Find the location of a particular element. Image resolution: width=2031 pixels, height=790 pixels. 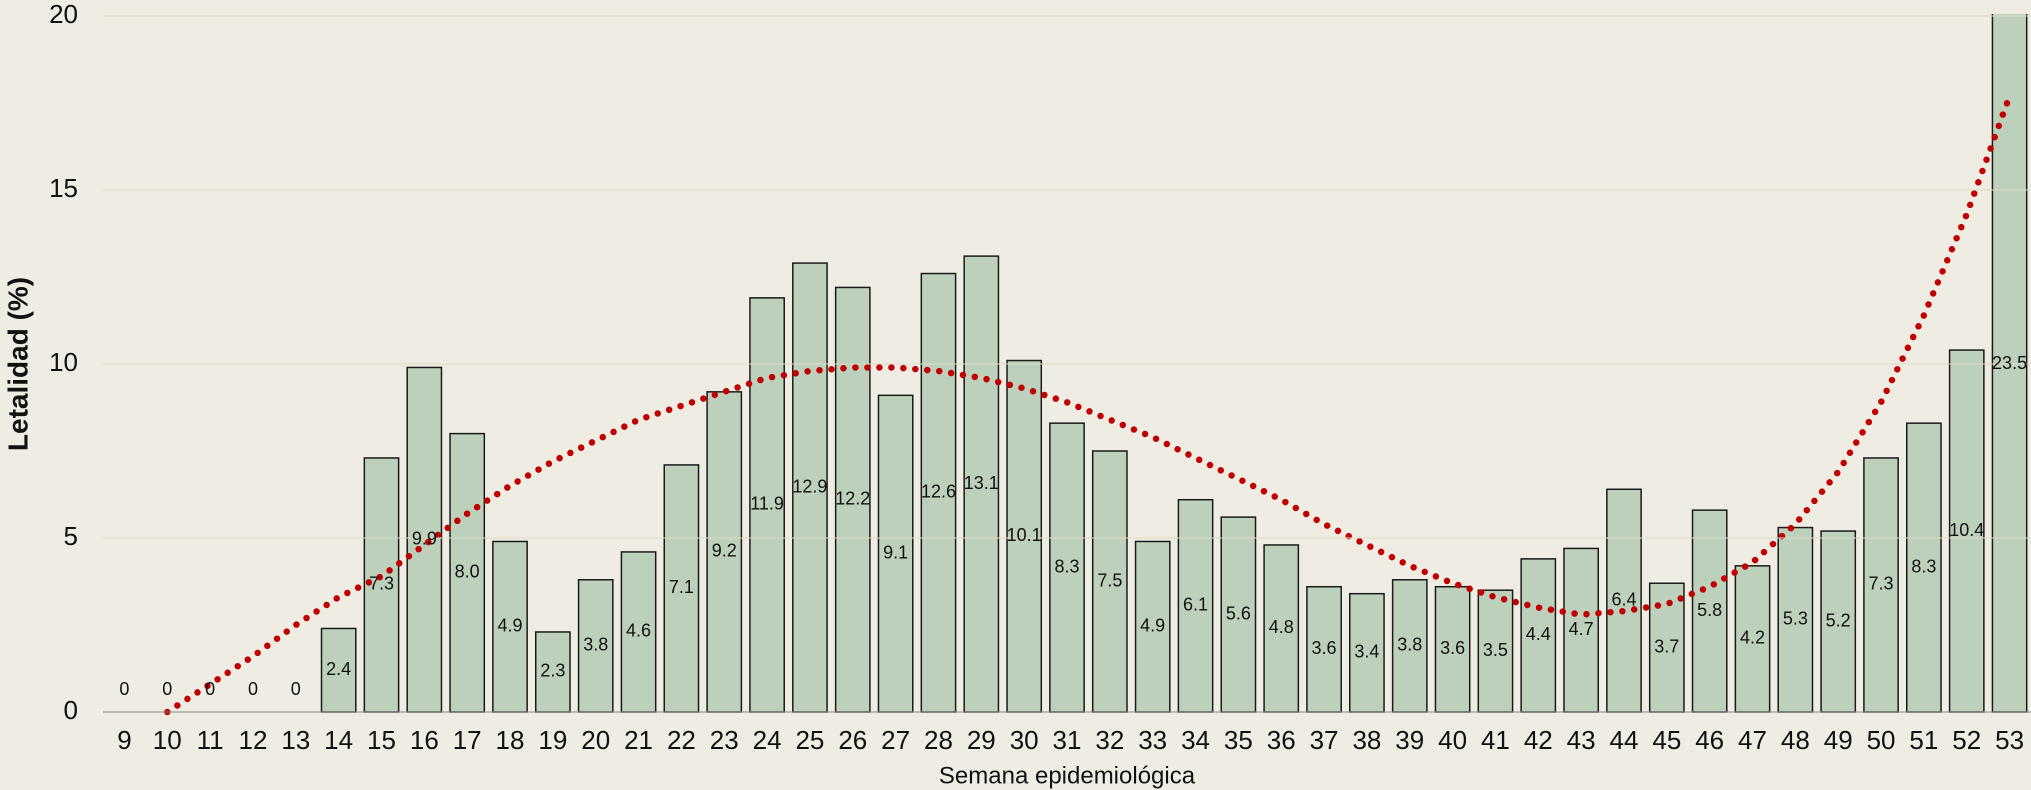

data-label: 4.7 is located at coordinates (1581, 629).